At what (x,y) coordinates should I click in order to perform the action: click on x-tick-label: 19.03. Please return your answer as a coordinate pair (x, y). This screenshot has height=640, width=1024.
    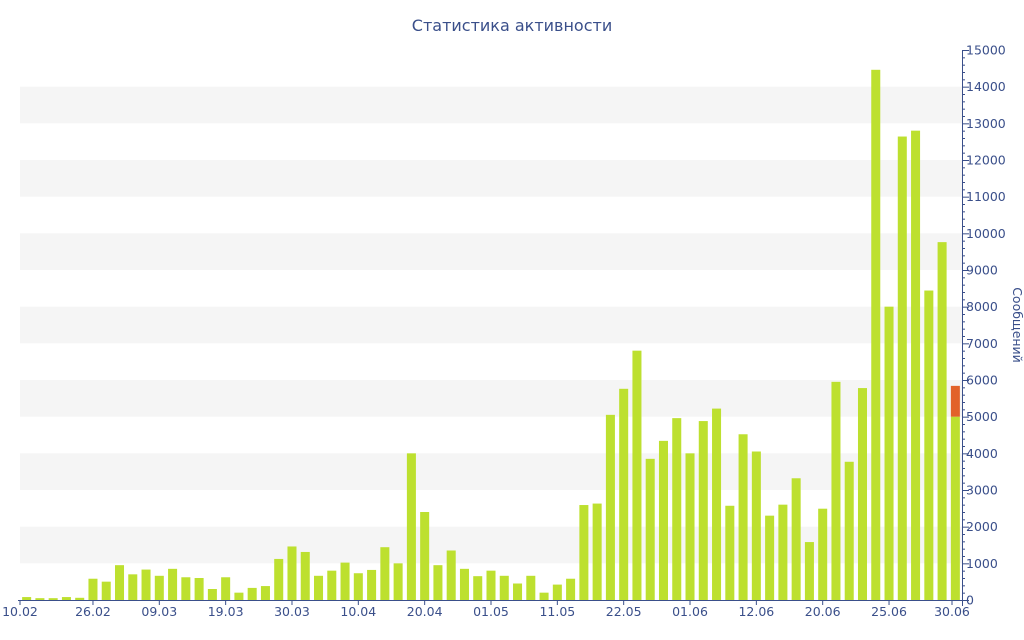
    Looking at the image, I should click on (226, 611).